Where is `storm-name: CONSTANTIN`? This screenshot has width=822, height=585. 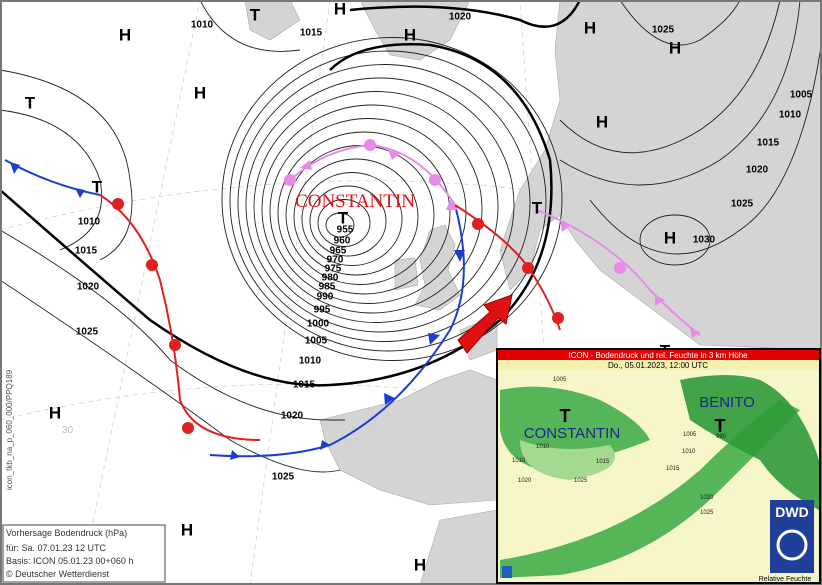
storm-name: CONSTANTIN is located at coordinates (355, 201).